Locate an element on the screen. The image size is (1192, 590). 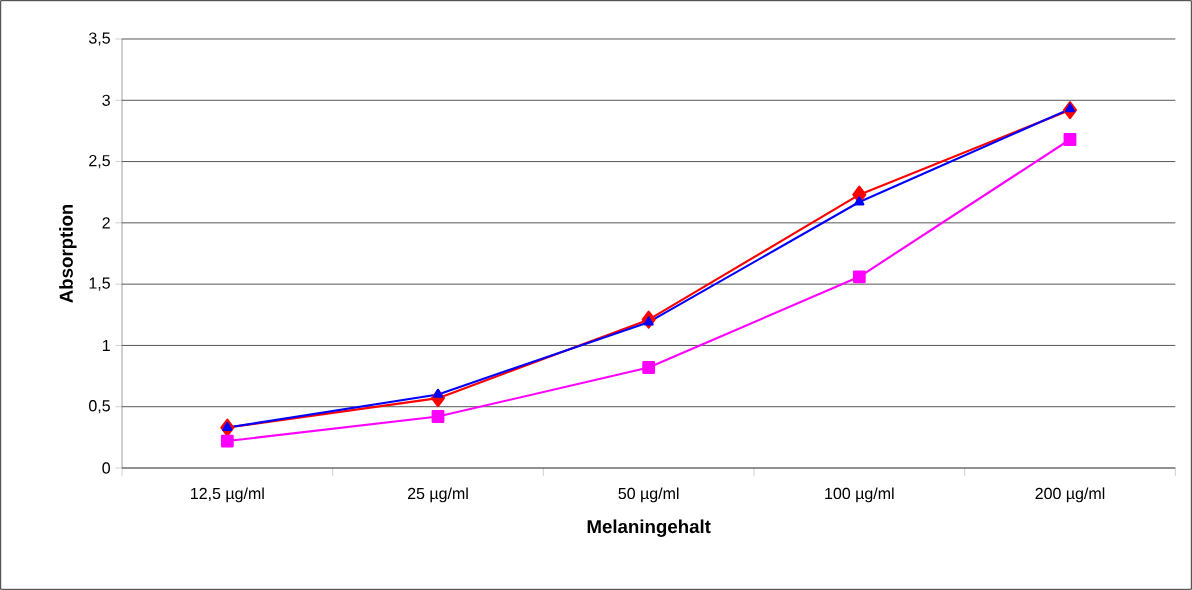
y-tick-label: 3,5 is located at coordinates (99, 39).